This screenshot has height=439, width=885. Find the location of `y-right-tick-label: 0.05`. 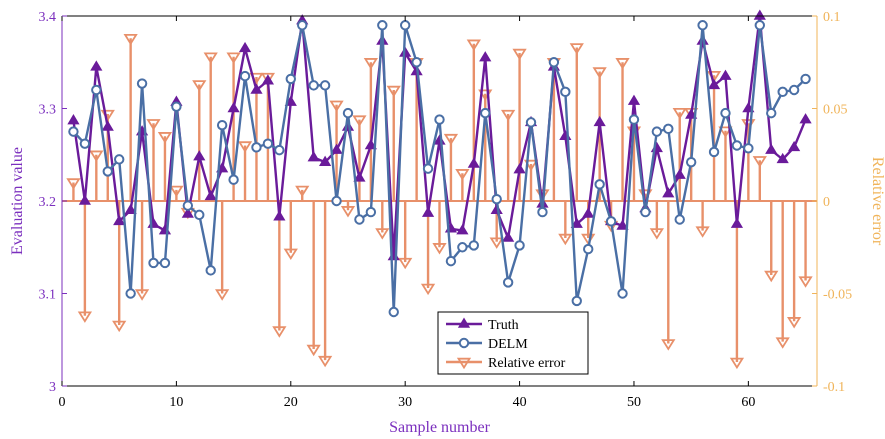

y-right-tick-label: 0.05 is located at coordinates (835, 110).